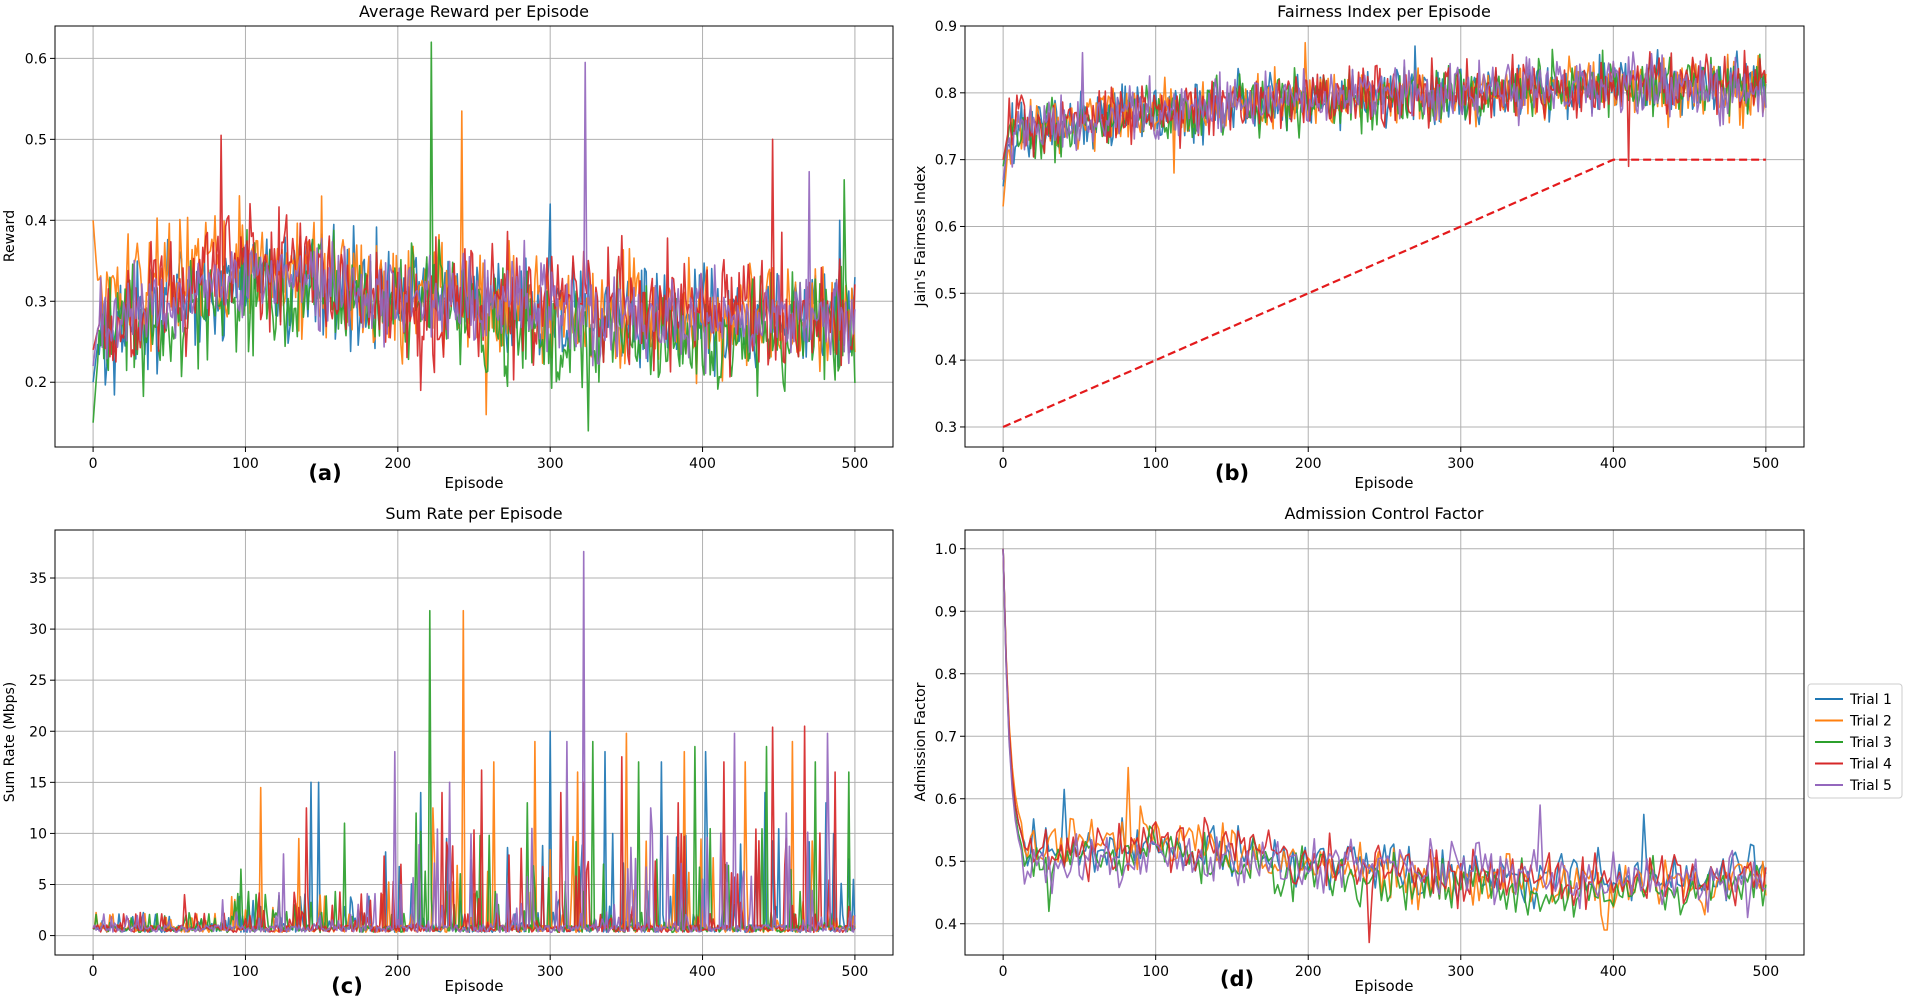 This screenshot has height=999, width=1905. Describe the element at coordinates (946, 737) in the screenshot. I see `y-tick-label: 0.7` at that location.